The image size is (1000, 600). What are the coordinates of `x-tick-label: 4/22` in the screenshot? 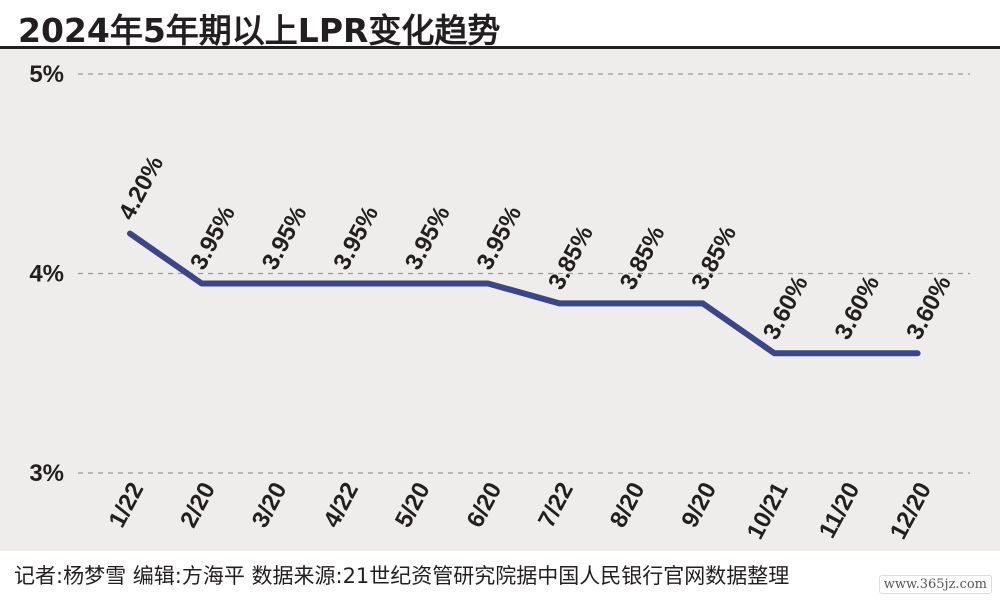 It's located at (341, 505).